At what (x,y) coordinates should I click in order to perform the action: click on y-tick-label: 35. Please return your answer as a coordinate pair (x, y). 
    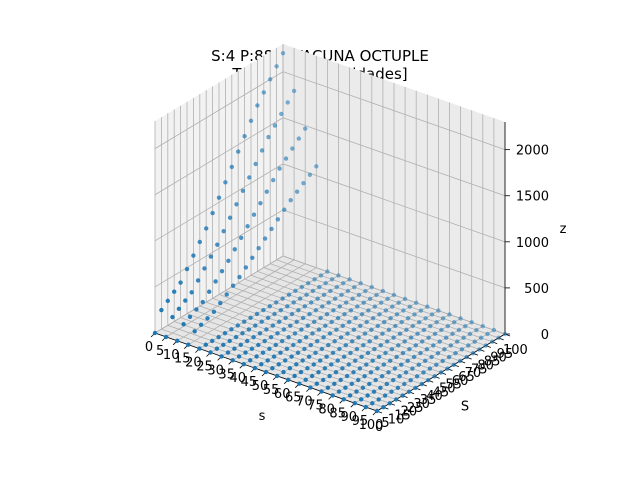
    Looking at the image, I should click on (428, 400).